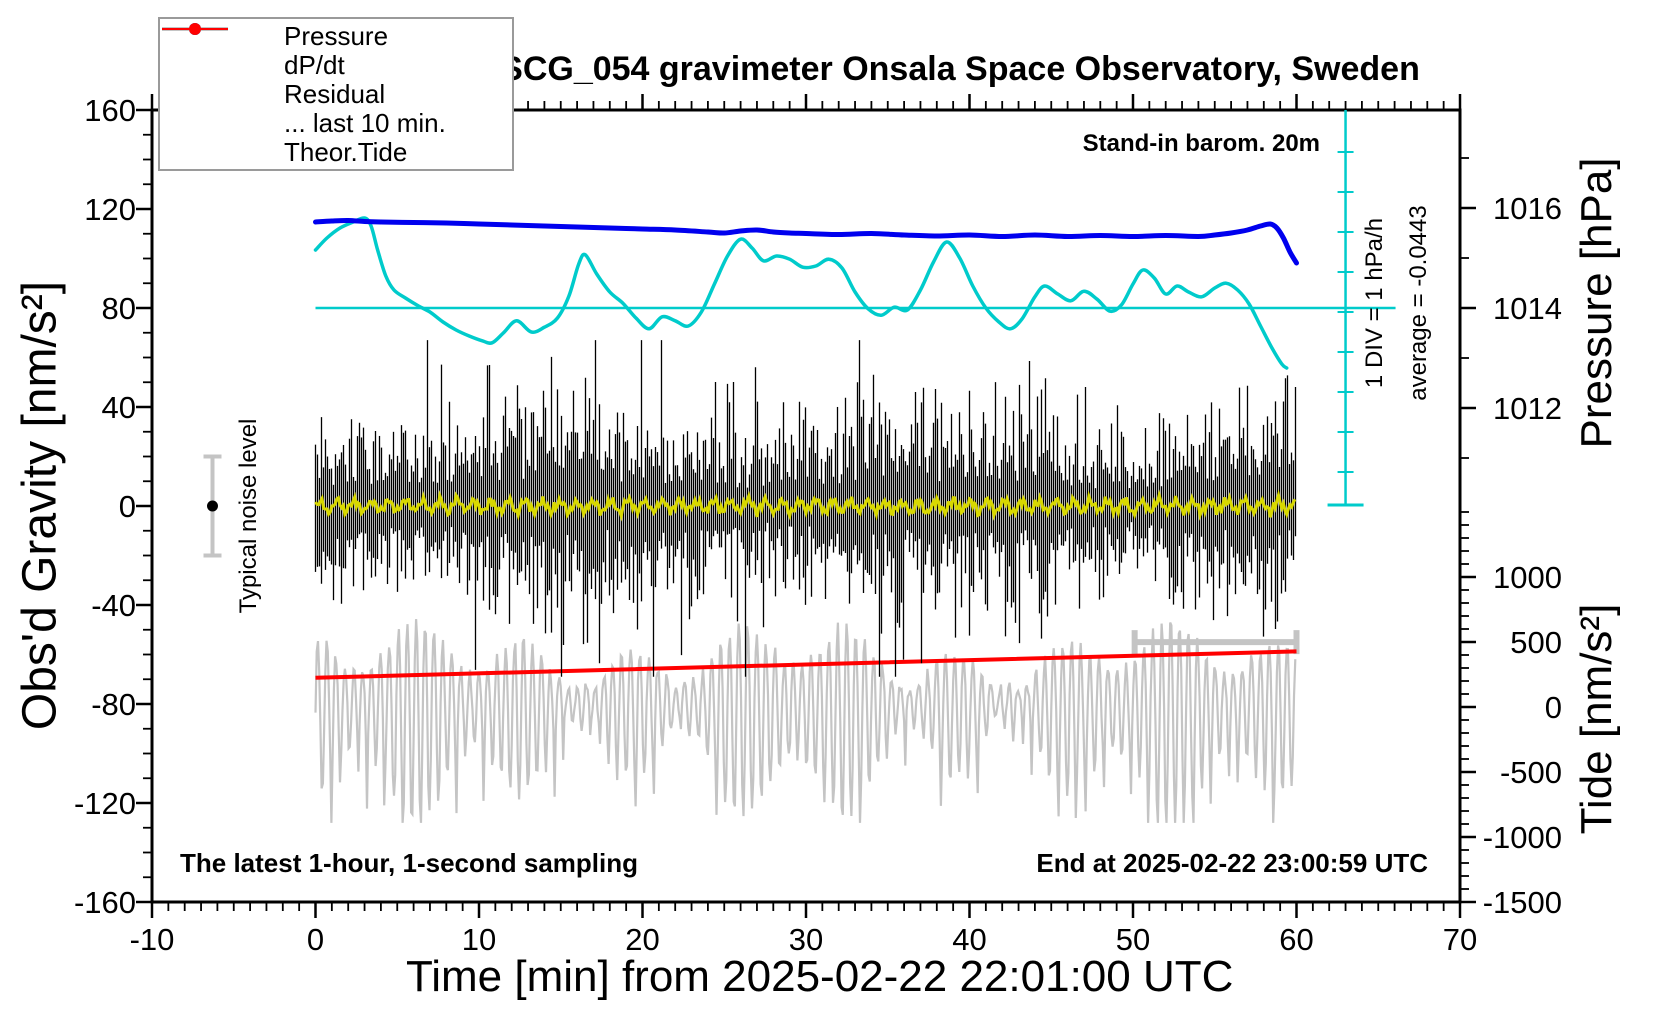  I want to click on svg-text: 1016, so click(1527, 208).